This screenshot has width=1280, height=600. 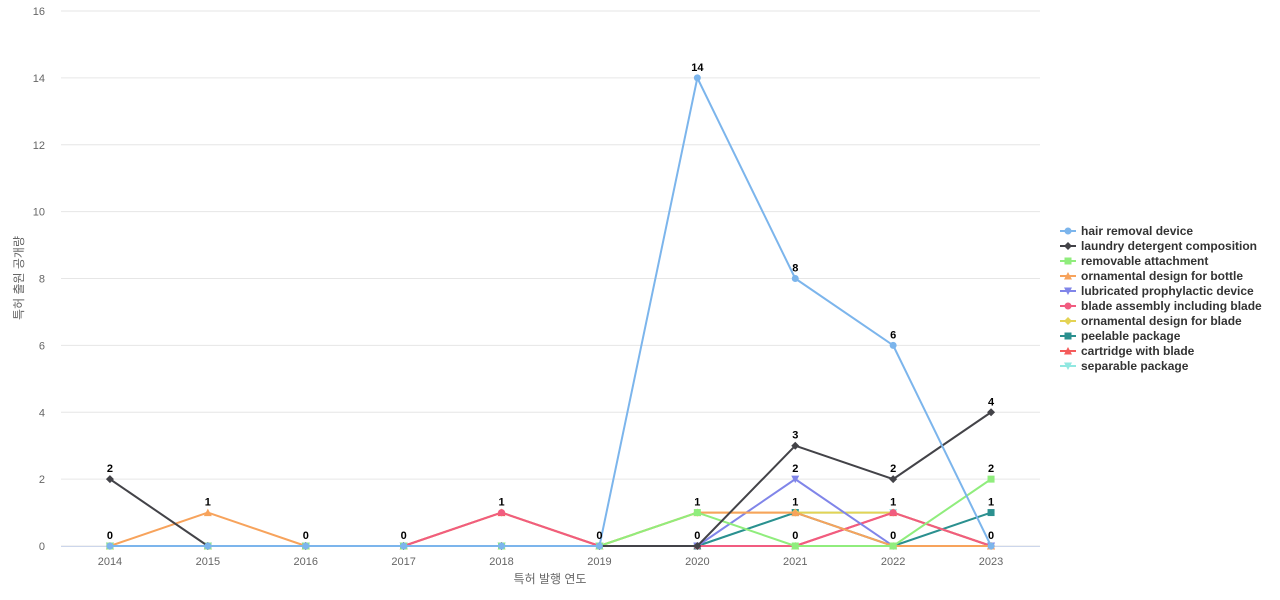 I want to click on legend-item: separable package, so click(x=1124, y=366).